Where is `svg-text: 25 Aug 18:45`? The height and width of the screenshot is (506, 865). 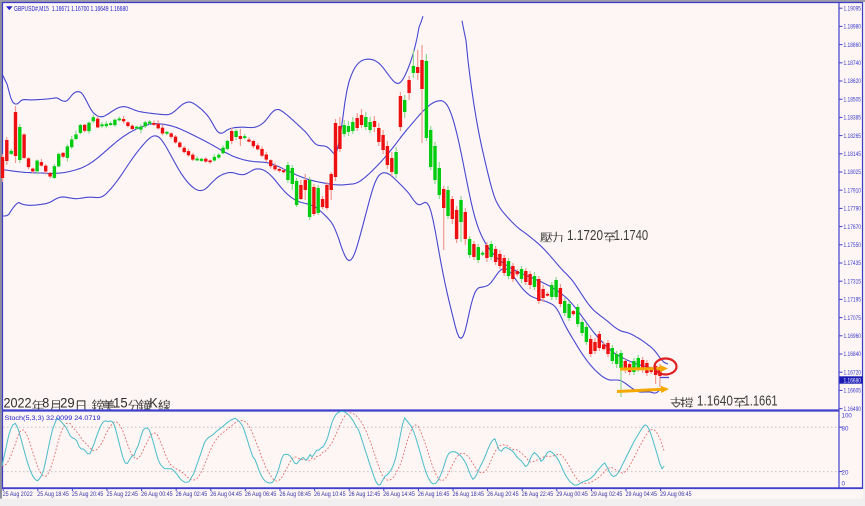 svg-text: 25 Aug 18:45 is located at coordinates (53, 494).